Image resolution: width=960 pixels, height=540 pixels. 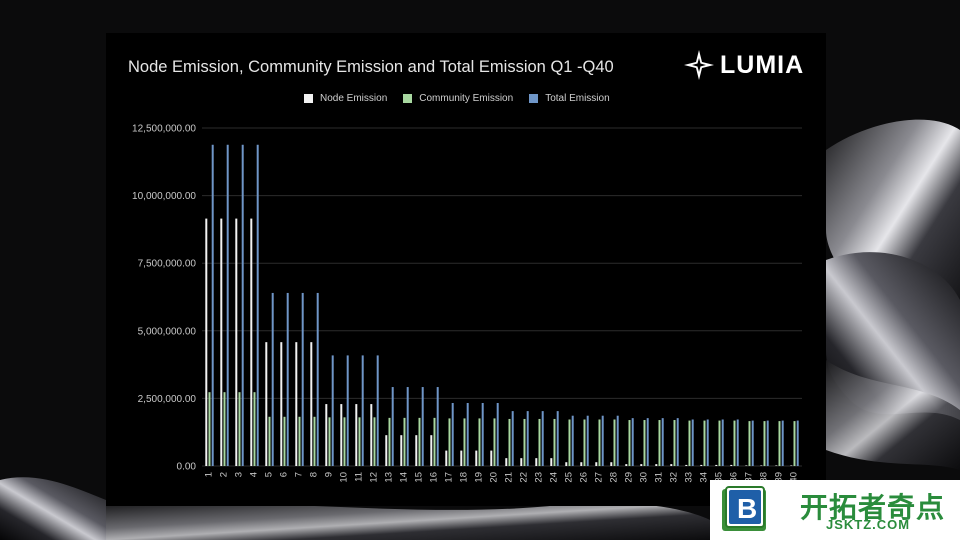 What do you see at coordinates (254, 474) in the screenshot?
I see `x-tick-label: 4` at bounding box center [254, 474].